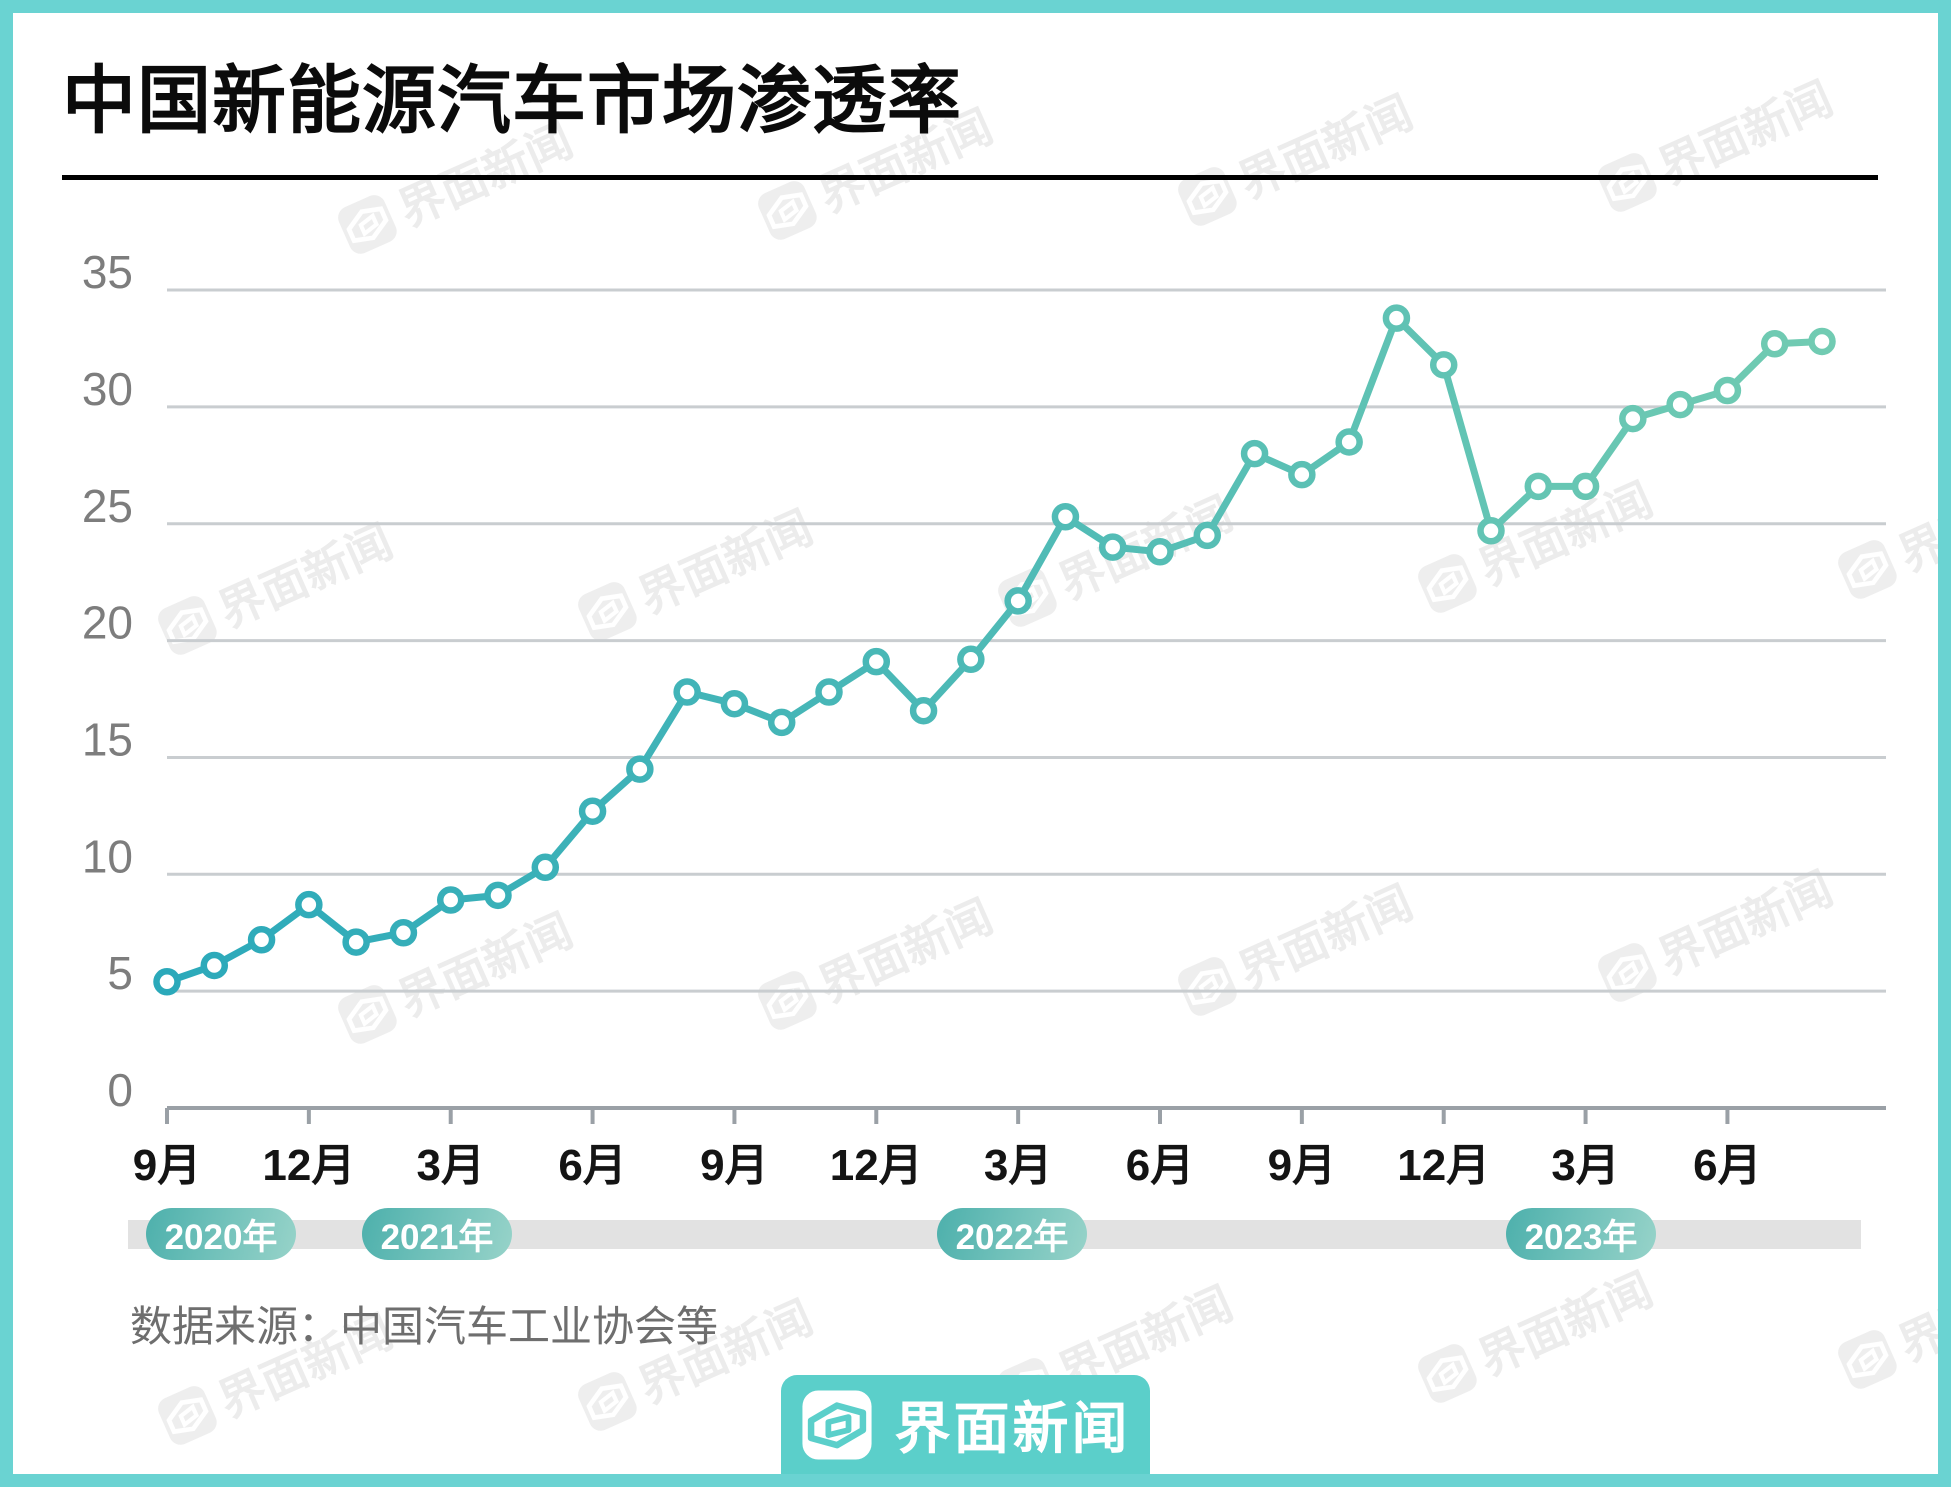 The height and width of the screenshot is (1487, 1951). I want to click on svg-text: 25, so click(107, 506).